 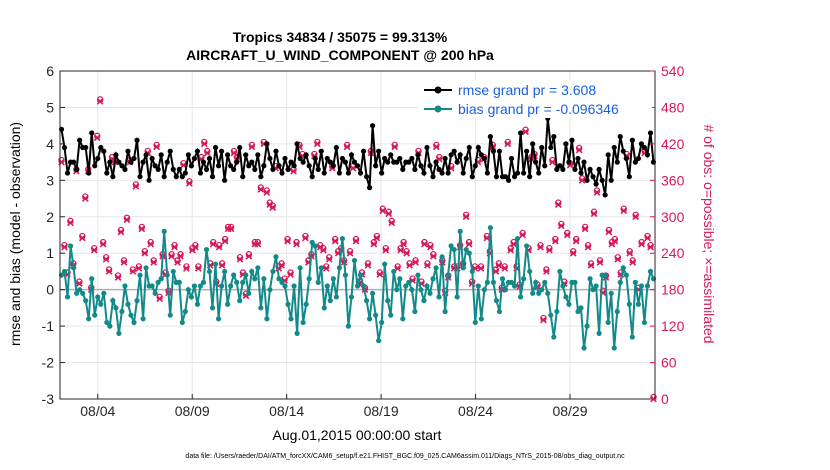 What do you see at coordinates (48, 363) in the screenshot?
I see `y-tick-label: -2` at bounding box center [48, 363].